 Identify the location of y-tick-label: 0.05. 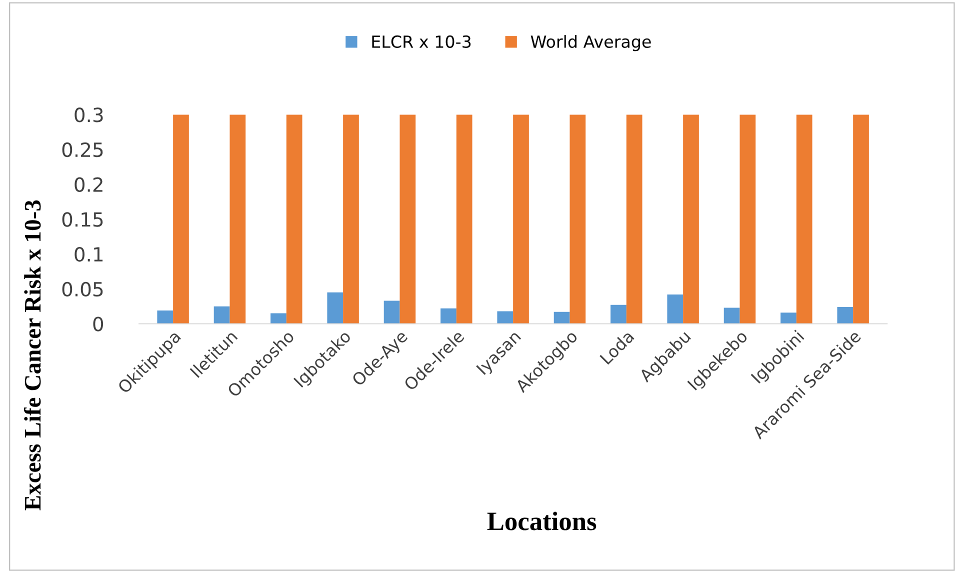
(82, 289).